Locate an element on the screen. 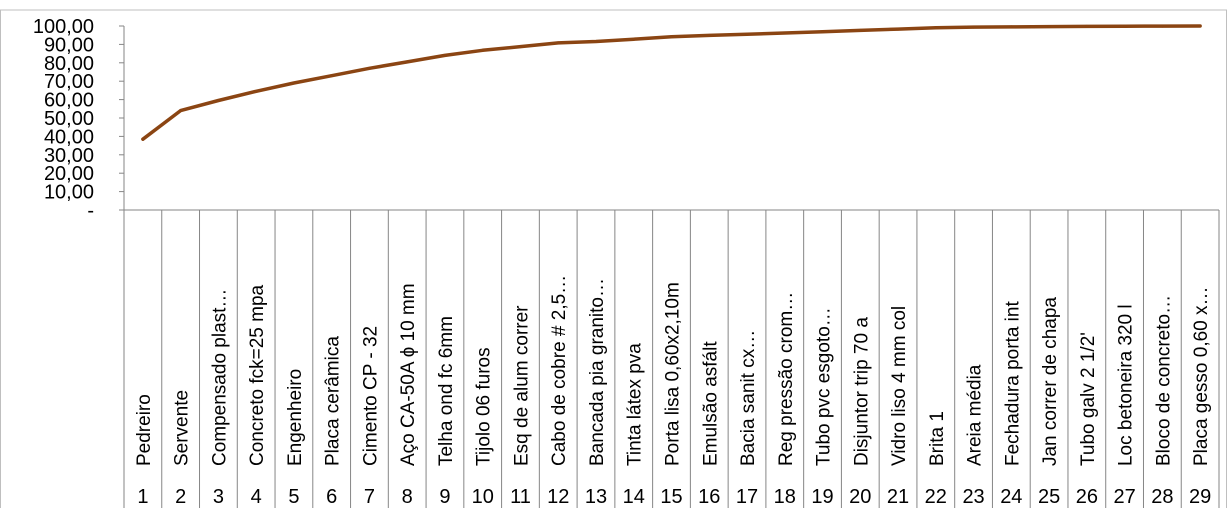  category-number: 29 is located at coordinates (1200, 497).